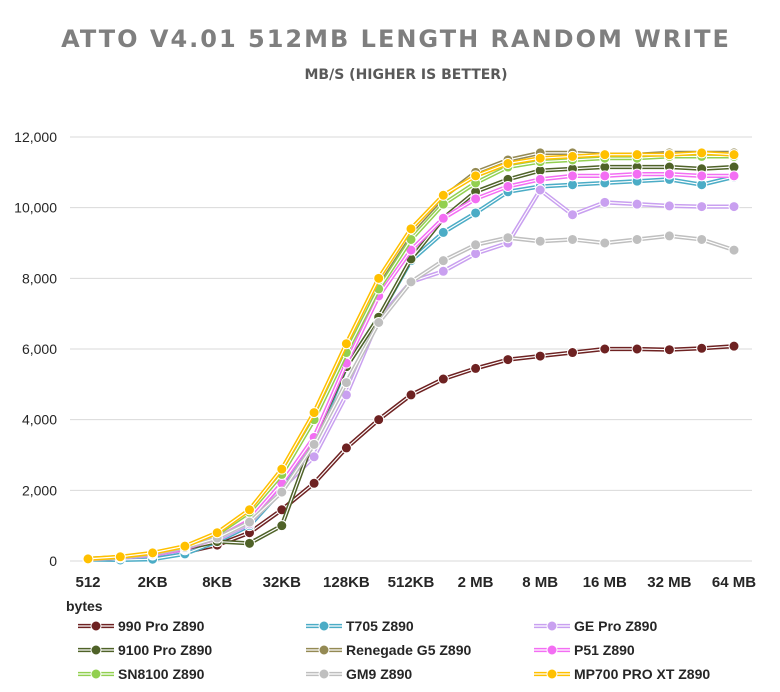 This screenshot has width=780, height=692. I want to click on y-axis-ticks: 0 2,000 4,000 6,000 8,000 10,000 12,000, so click(35, 349).